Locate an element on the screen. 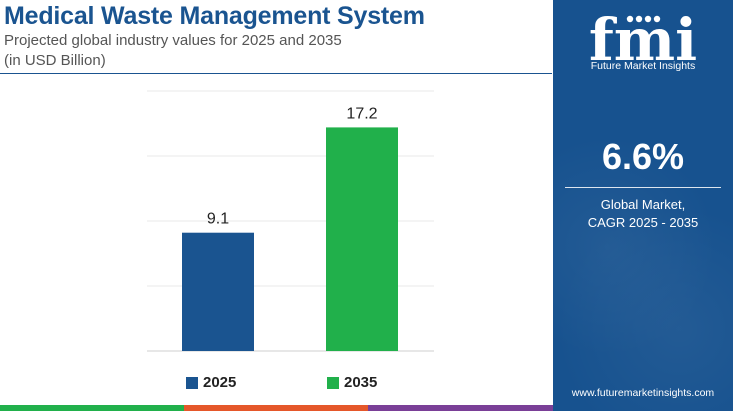  fmi-logo-wordmark: fmi is located at coordinates (643, 41).